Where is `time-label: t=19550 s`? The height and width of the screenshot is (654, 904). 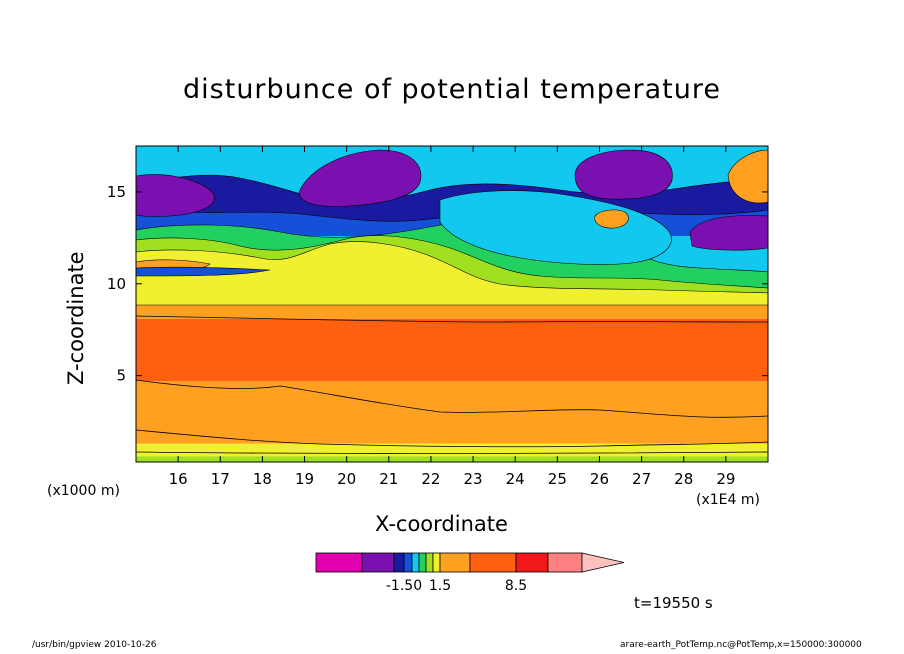
time-label: t=19550 s is located at coordinates (673, 603).